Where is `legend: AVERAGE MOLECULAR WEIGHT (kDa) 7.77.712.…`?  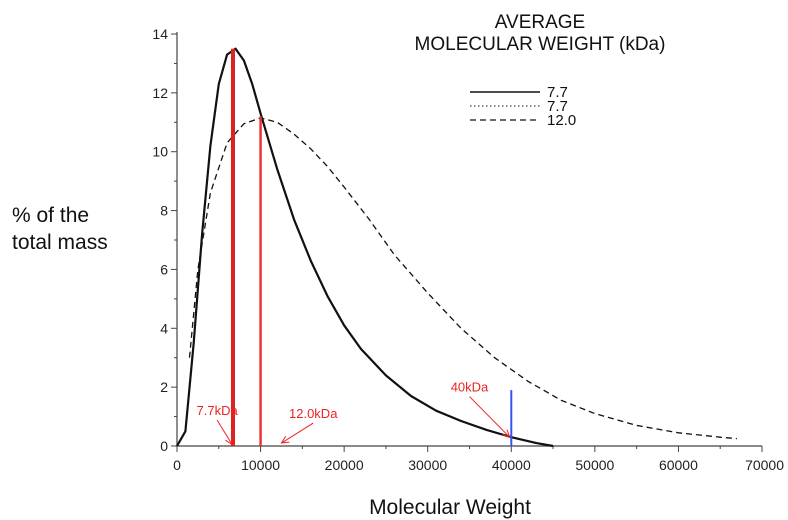 legend: AVERAGE MOLECULAR WEIGHT (kDa) 7.77.712.… is located at coordinates (540, 70).